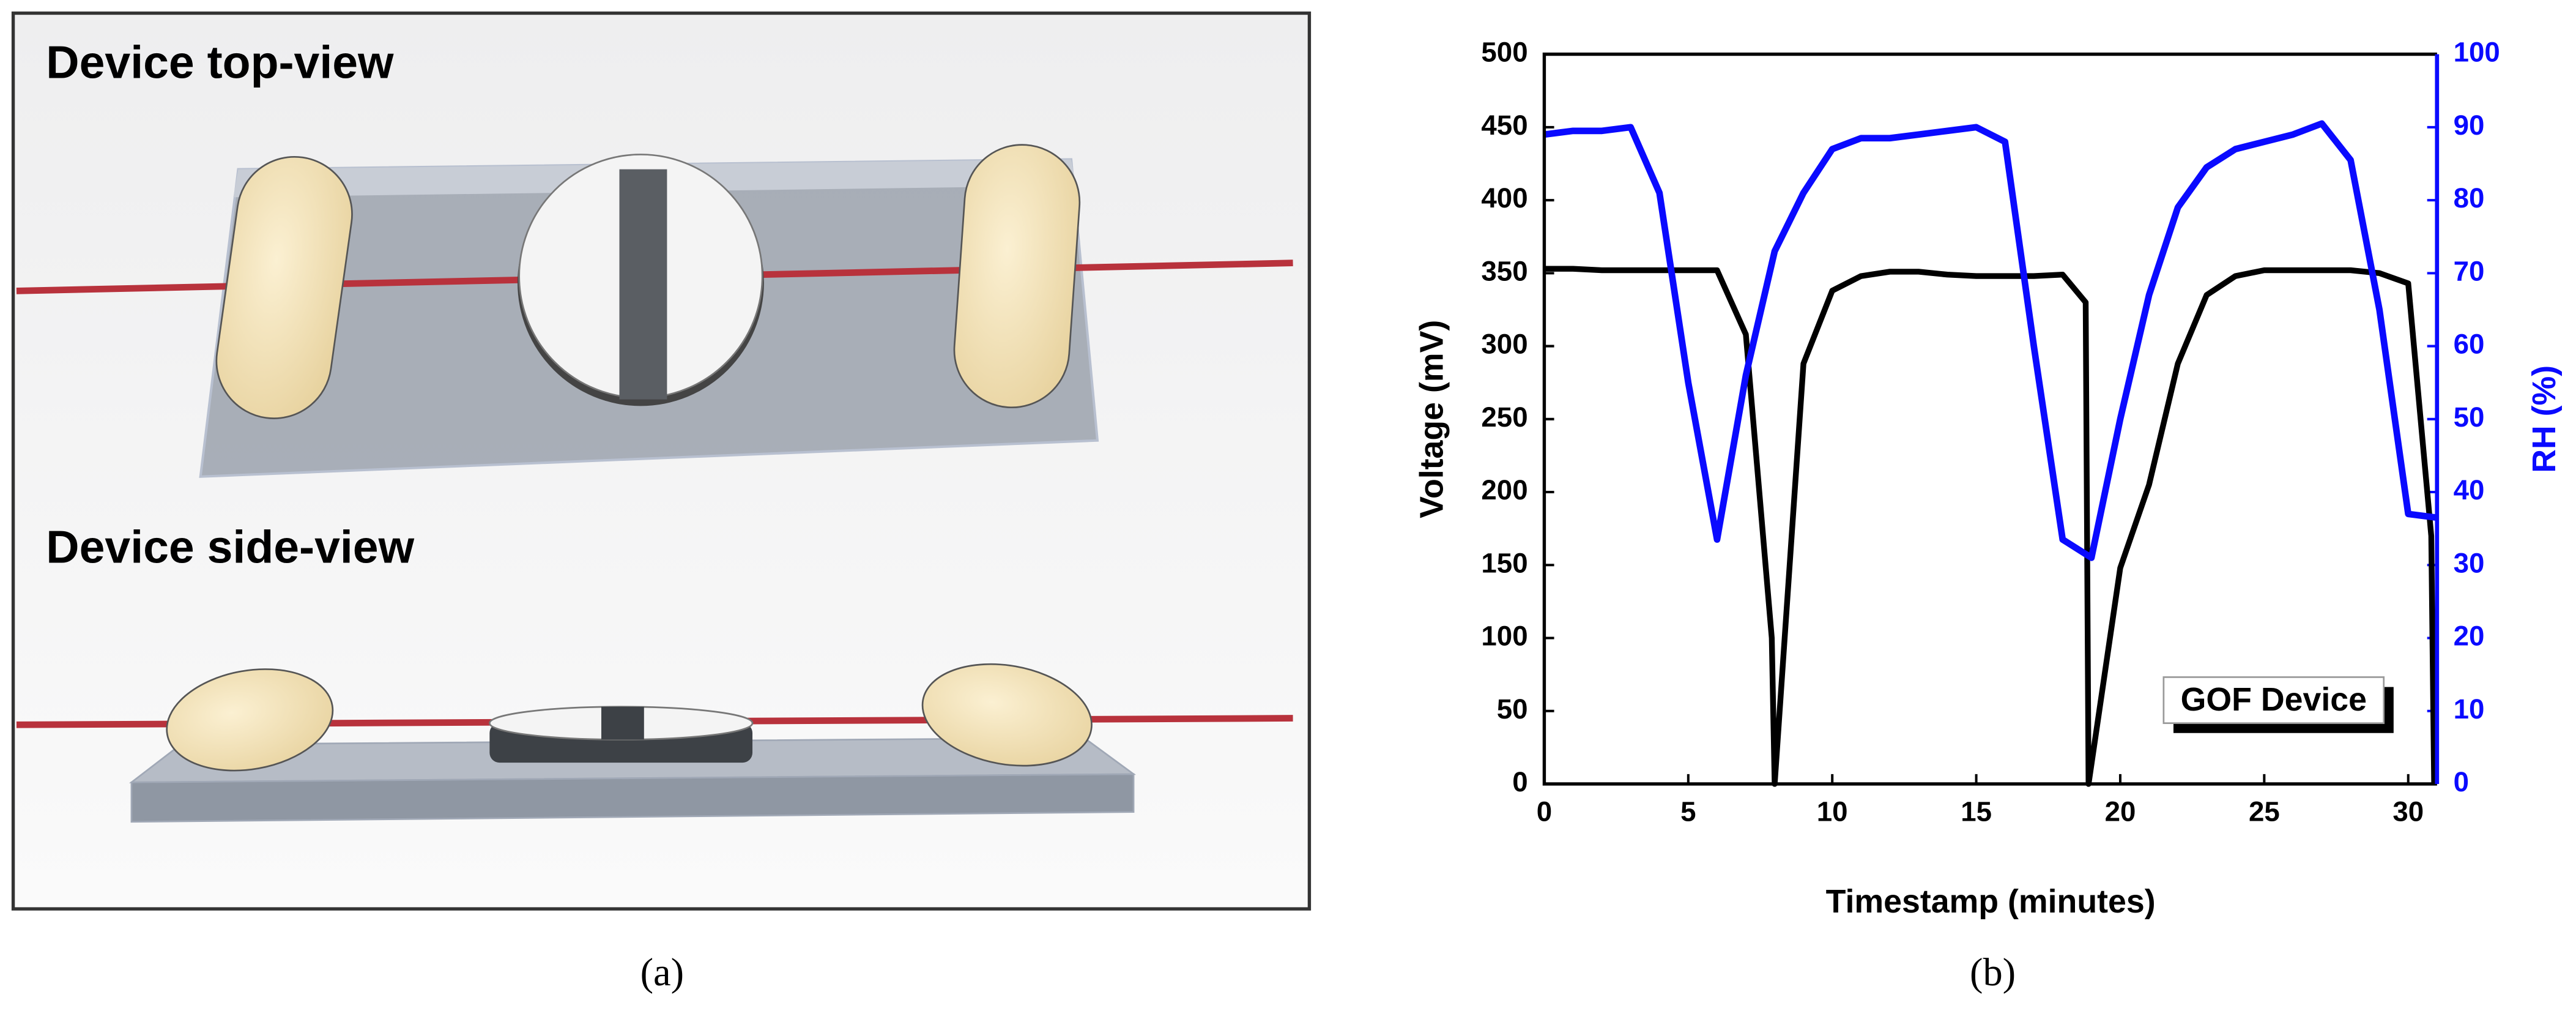 Image resolution: width=2576 pixels, height=1019 pixels. I want to click on y2-axis-label: RH (%), so click(2544, 419).